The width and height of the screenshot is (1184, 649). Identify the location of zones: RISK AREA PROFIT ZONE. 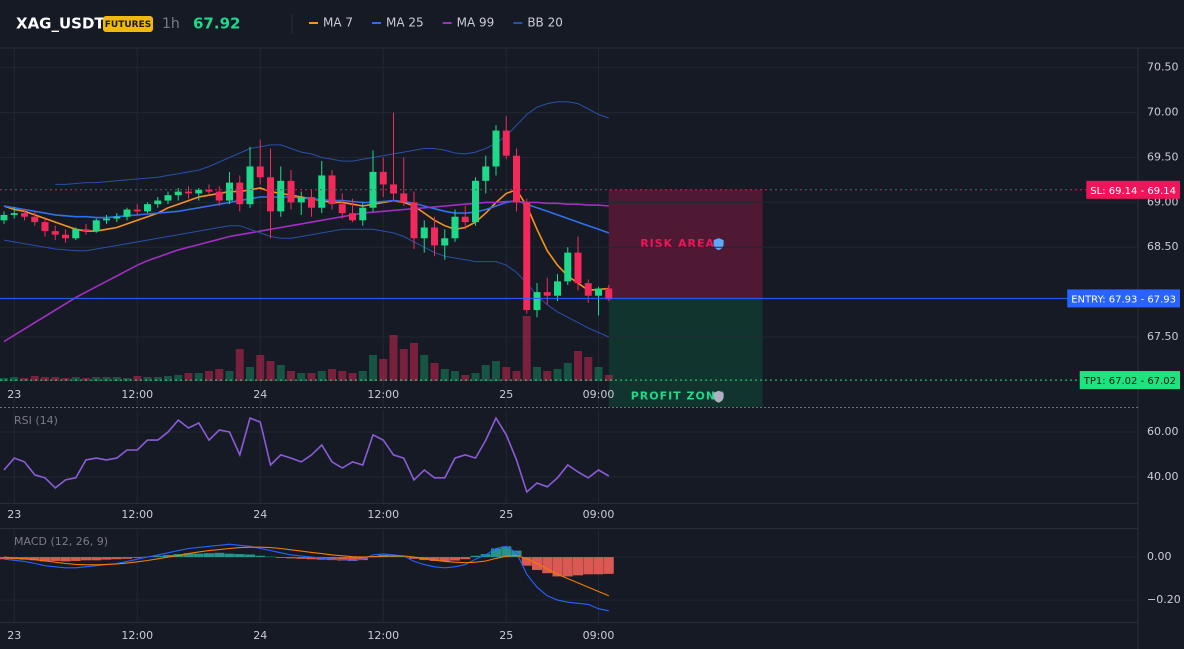
(685, 298).